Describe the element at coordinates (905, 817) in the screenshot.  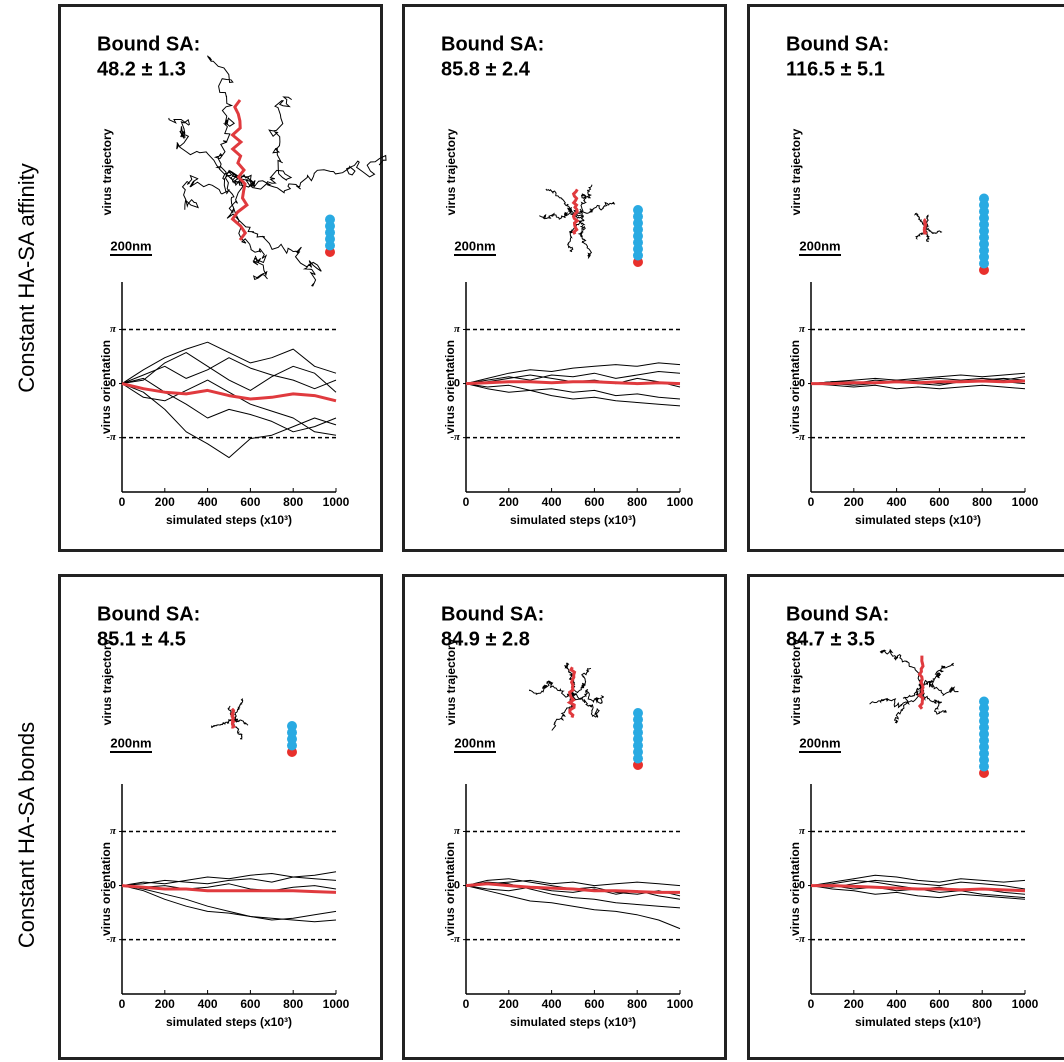
I see `panel-border` at that location.